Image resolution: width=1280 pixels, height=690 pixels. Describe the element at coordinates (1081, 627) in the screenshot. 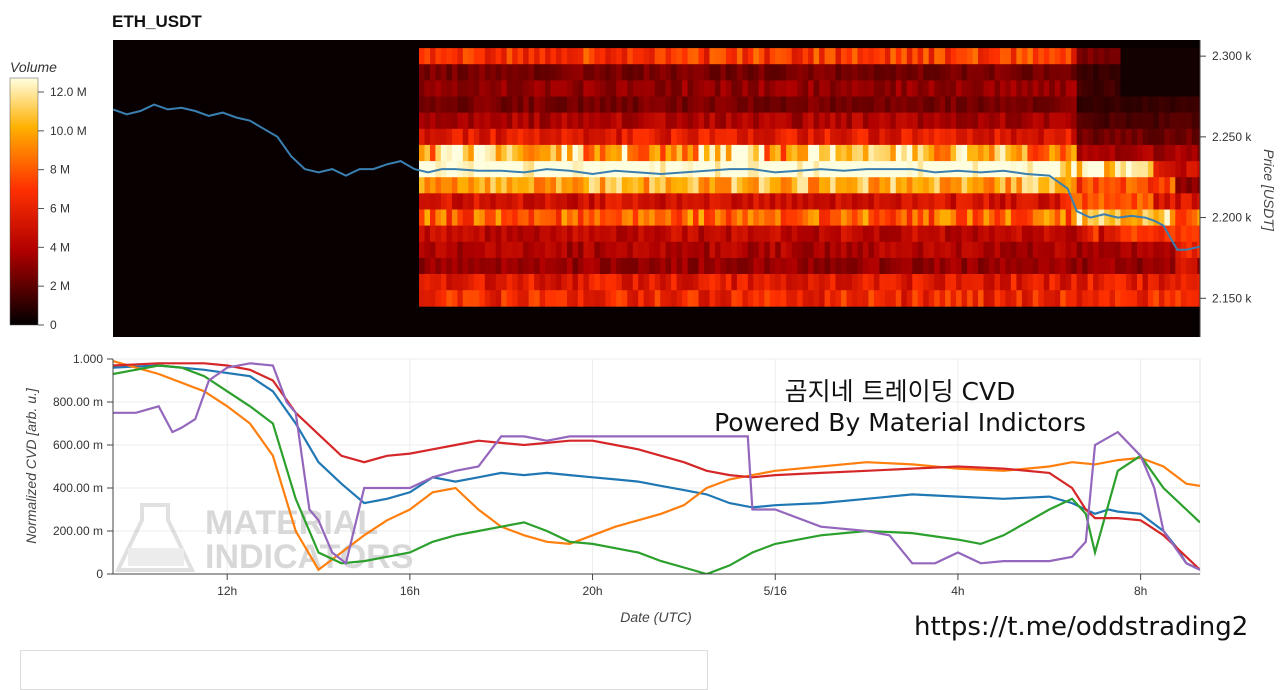

I see `telegram-link: https://t.me/oddstrading2` at that location.